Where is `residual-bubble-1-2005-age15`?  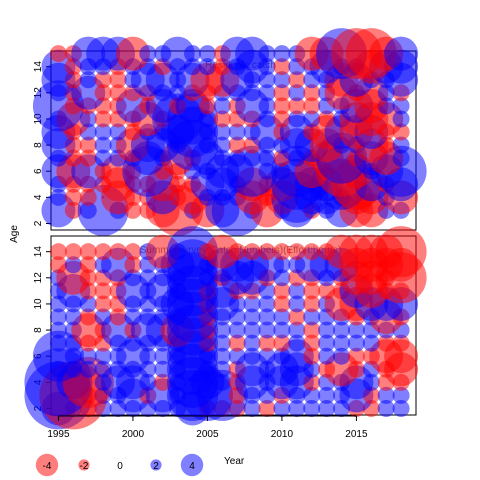
residual-bubble-1-2005-age15 is located at coordinates (207, 54).